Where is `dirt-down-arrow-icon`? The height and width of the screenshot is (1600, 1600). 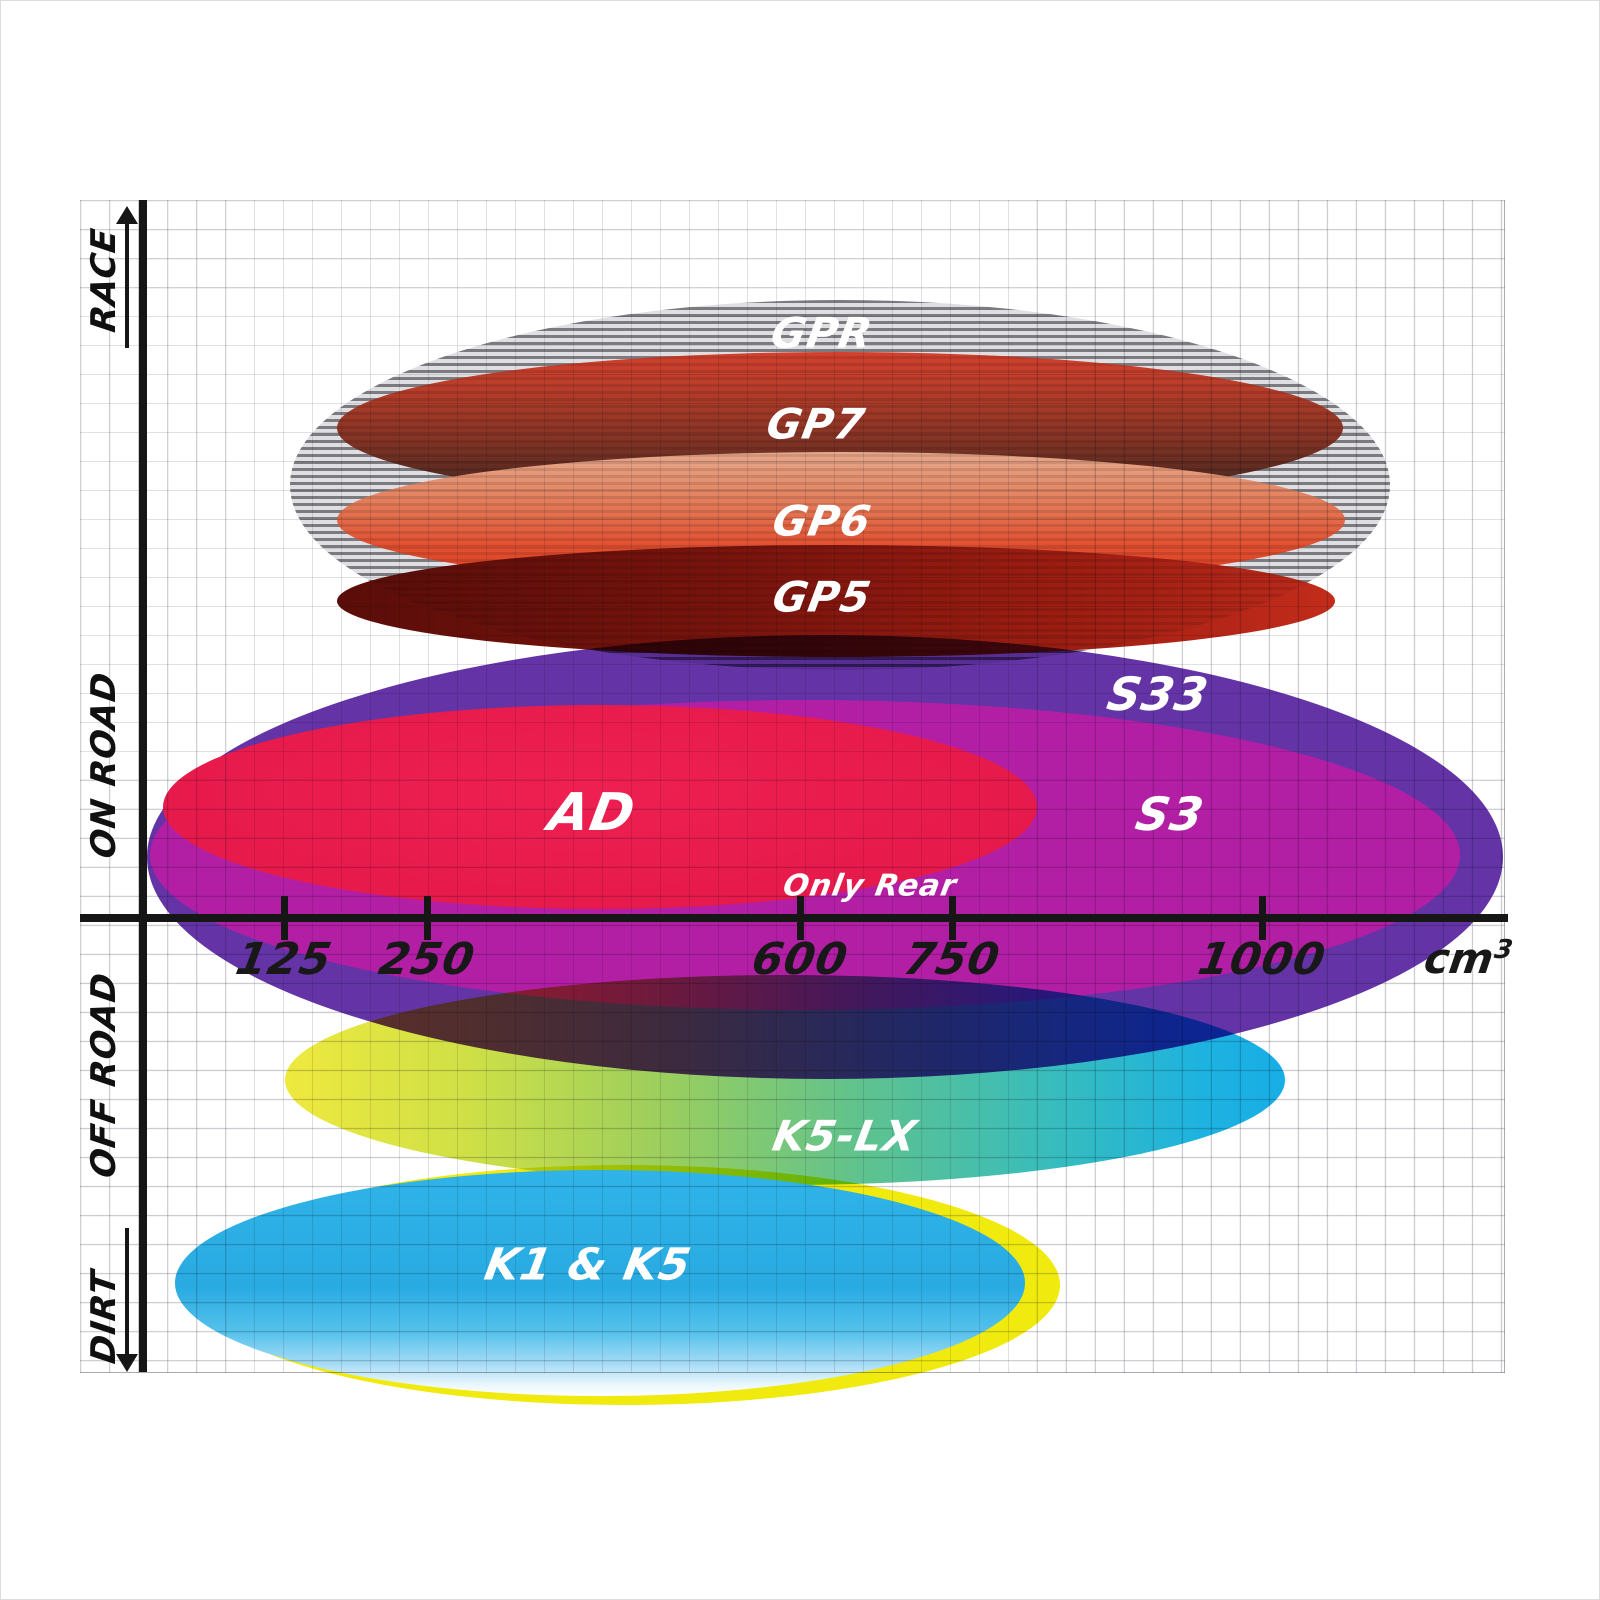 dirt-down-arrow-icon is located at coordinates (127, 1300).